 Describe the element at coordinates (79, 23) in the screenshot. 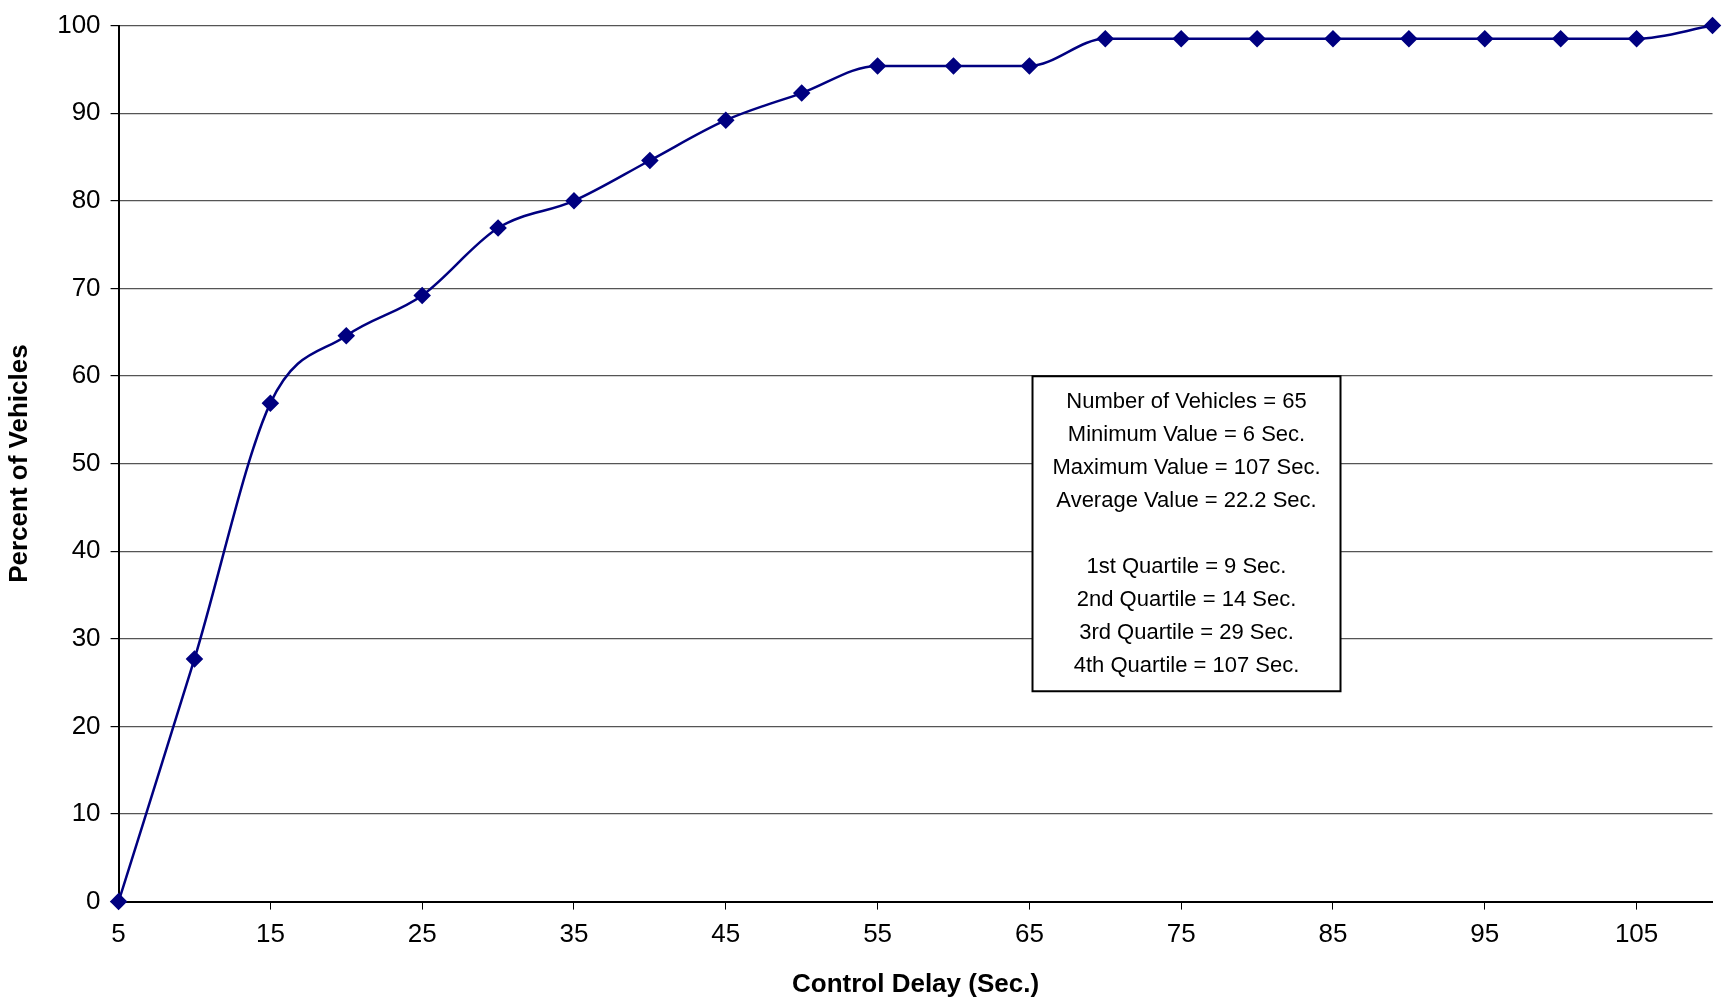

I see `y-tick-label: 100` at that location.